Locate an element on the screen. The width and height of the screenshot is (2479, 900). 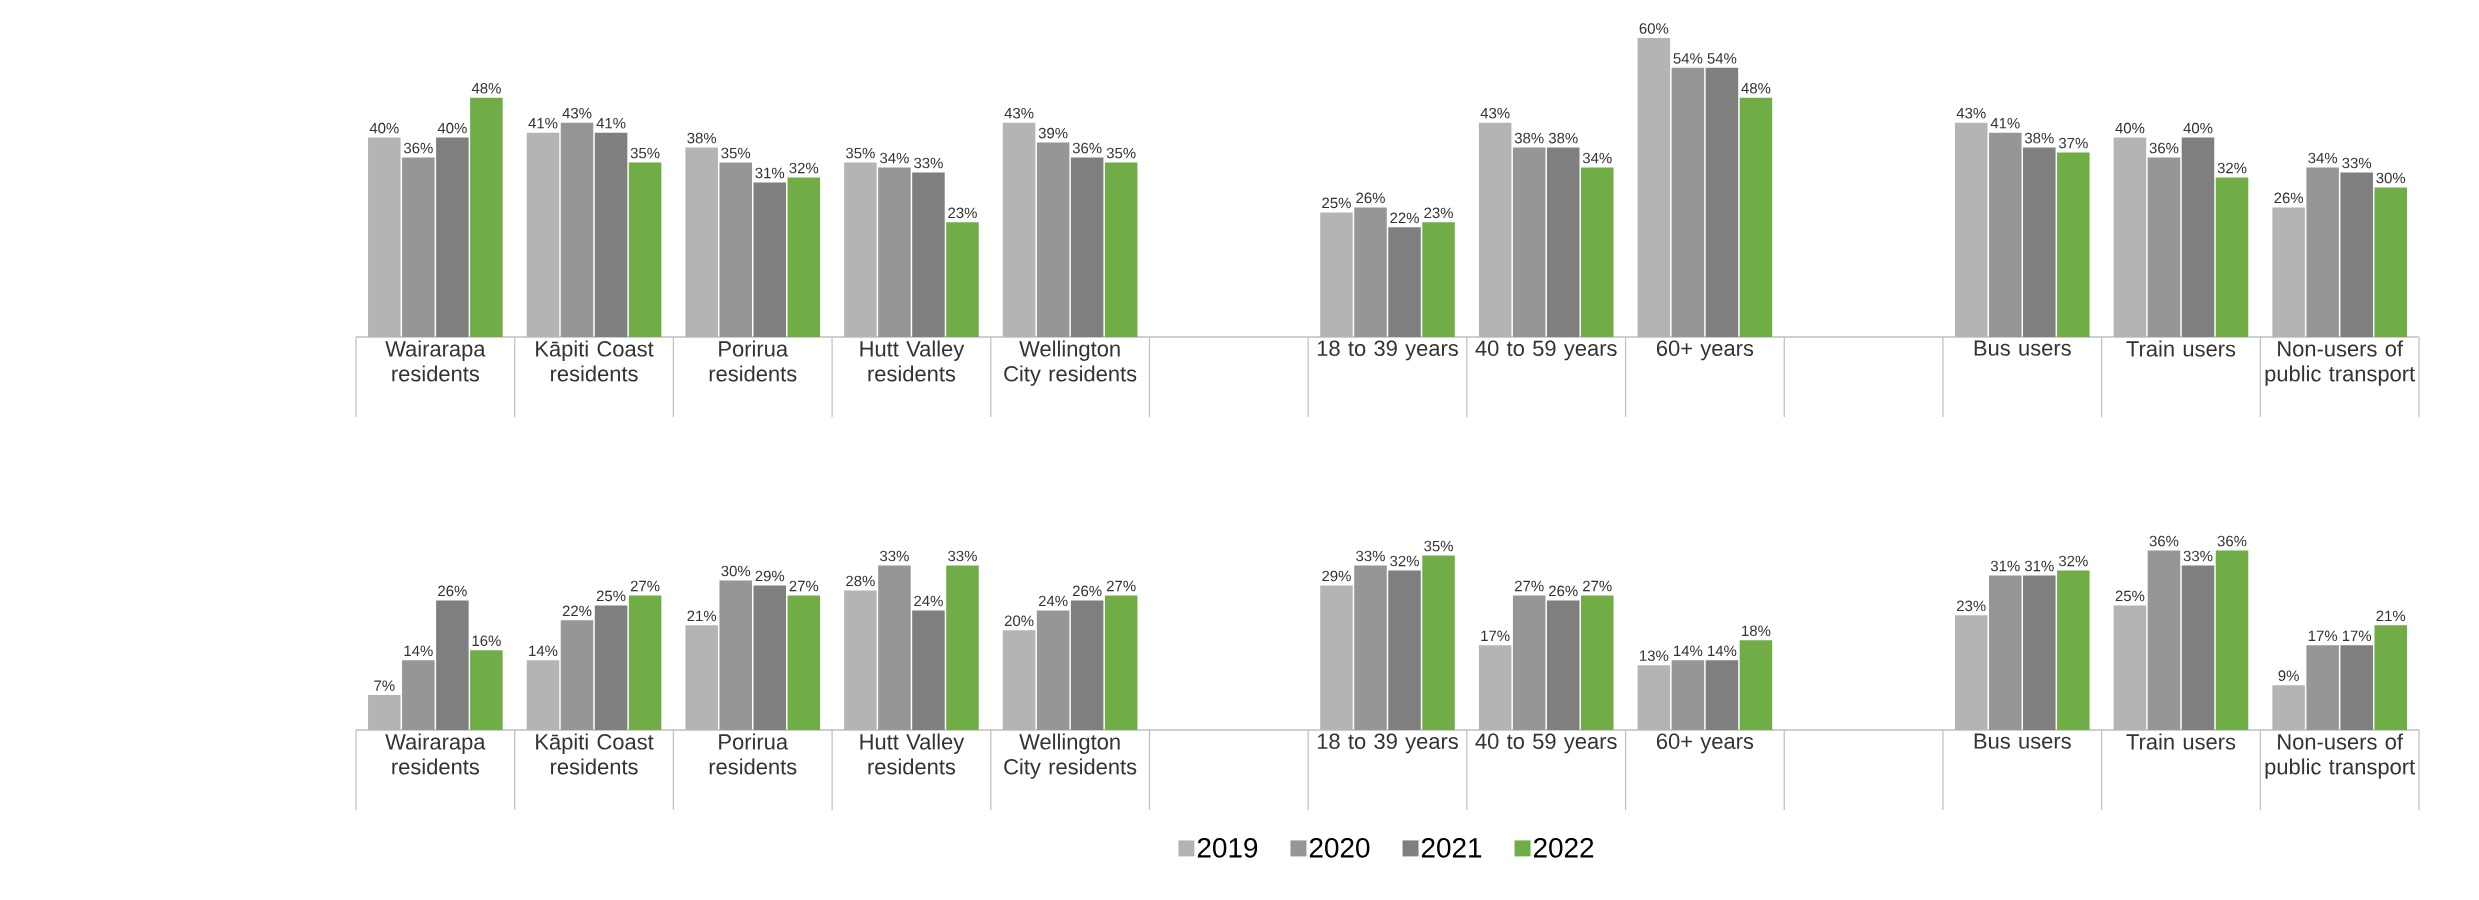
x-tick-label: 18 to 39 years is located at coordinates (1387, 743).